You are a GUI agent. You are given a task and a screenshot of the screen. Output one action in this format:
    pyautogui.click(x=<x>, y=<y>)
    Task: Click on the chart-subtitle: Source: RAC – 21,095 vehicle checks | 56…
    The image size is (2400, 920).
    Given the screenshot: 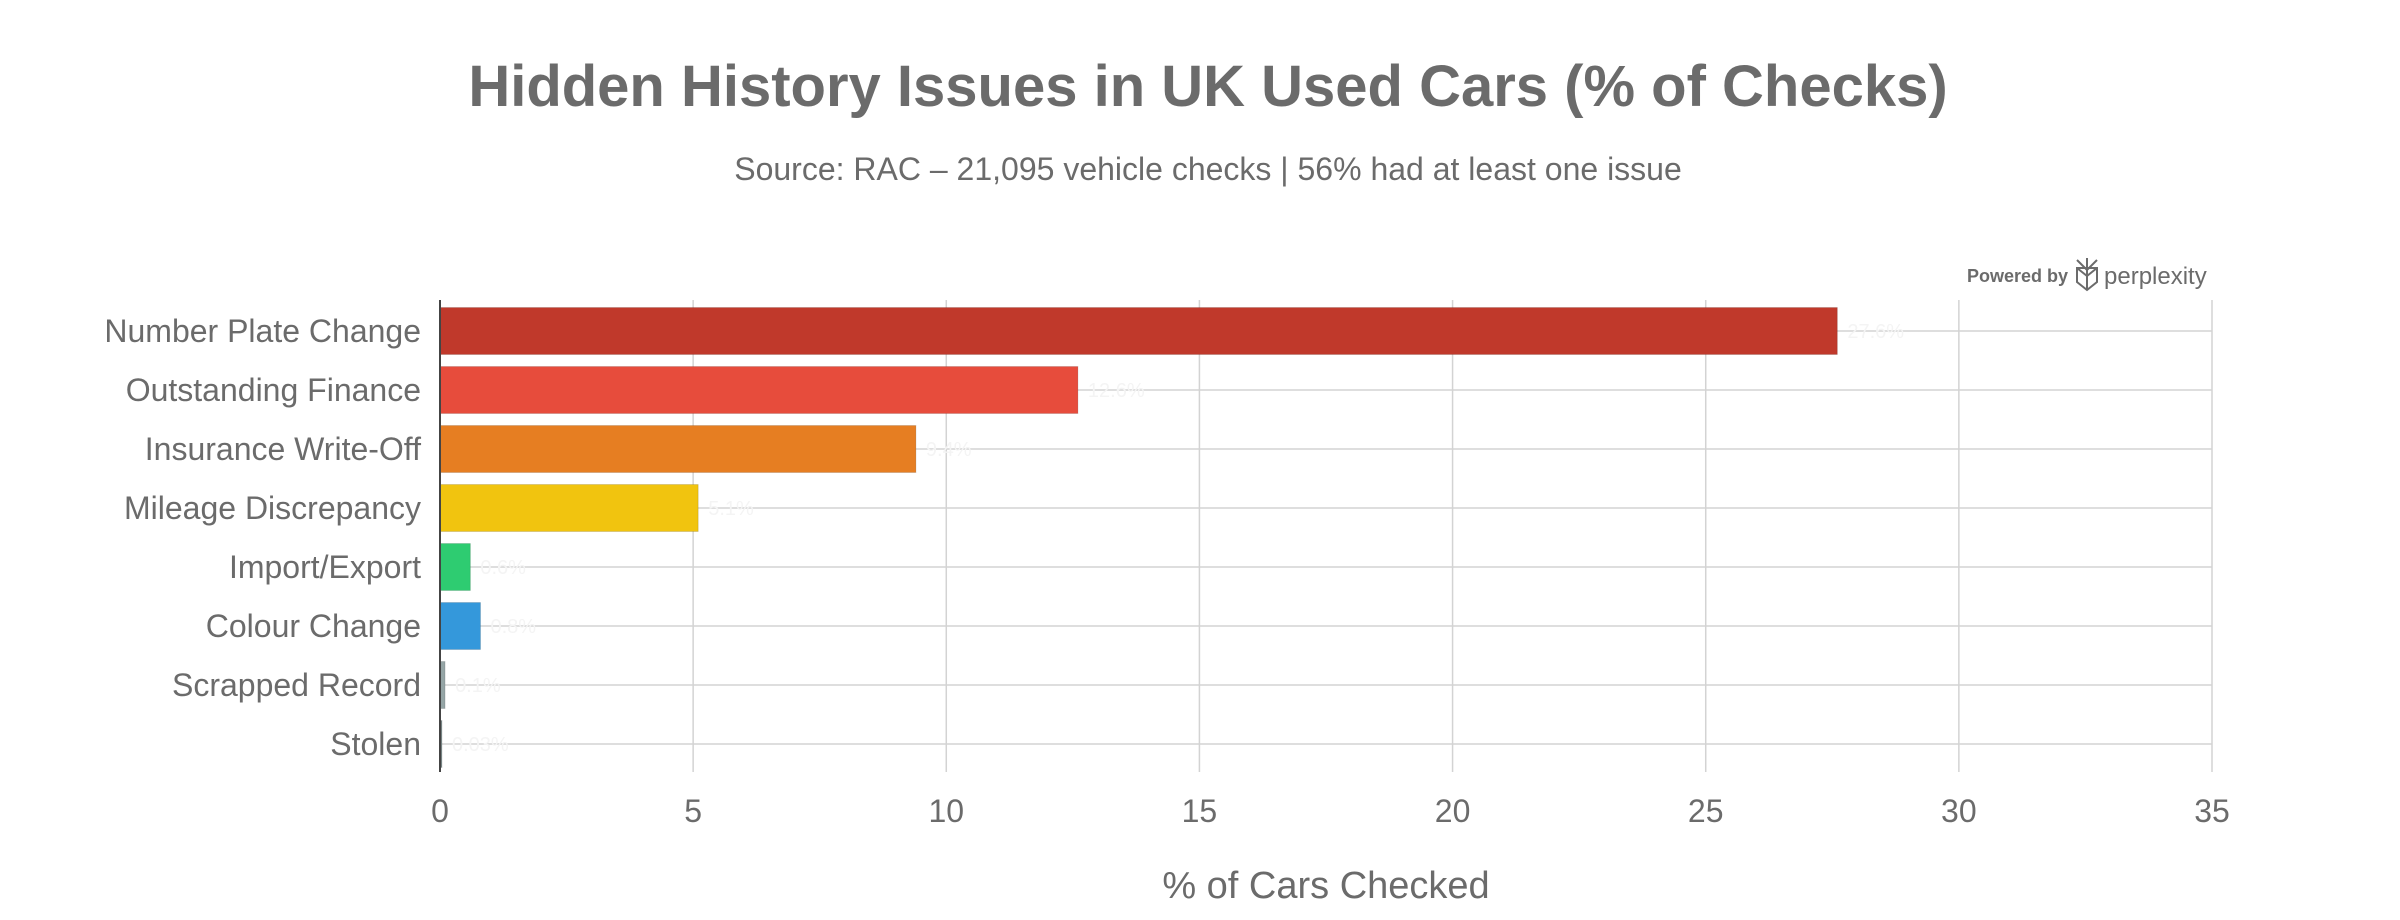 What is the action you would take?
    pyautogui.click(x=1208, y=169)
    